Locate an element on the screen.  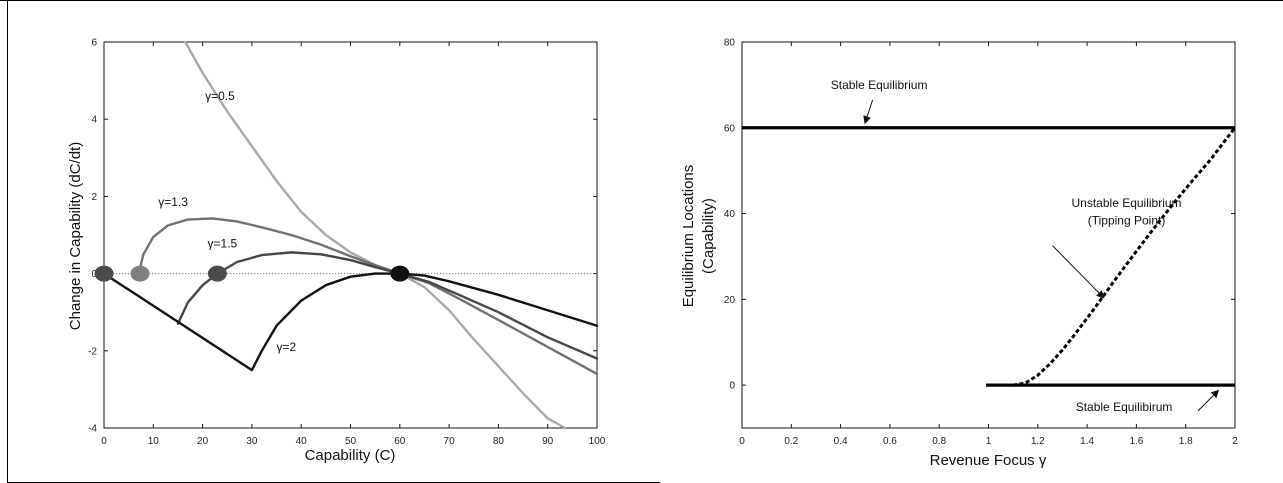
left-x-tick-label: 100 is located at coordinates (597, 441).